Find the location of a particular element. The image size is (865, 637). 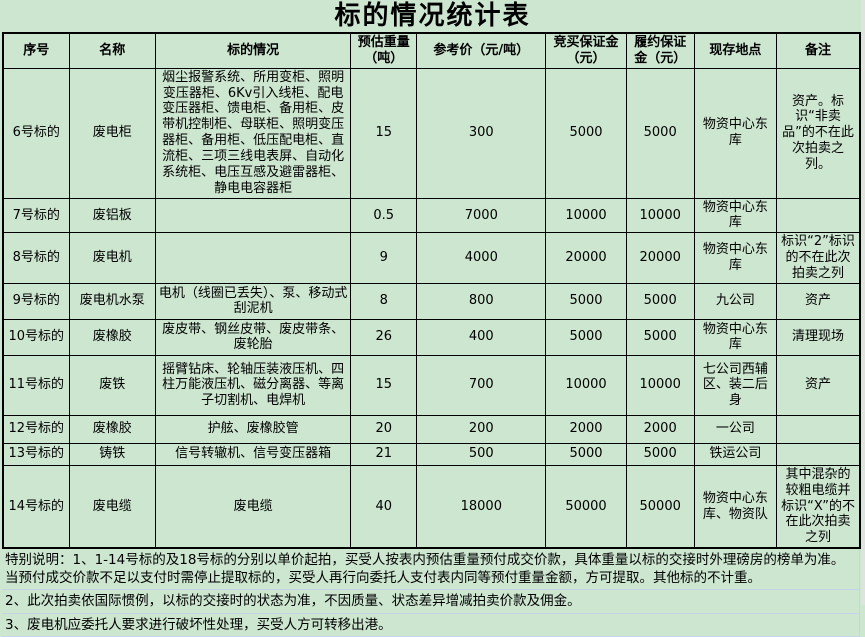

cell-location: 七公司西辅区、装二后身 is located at coordinates (735, 385).